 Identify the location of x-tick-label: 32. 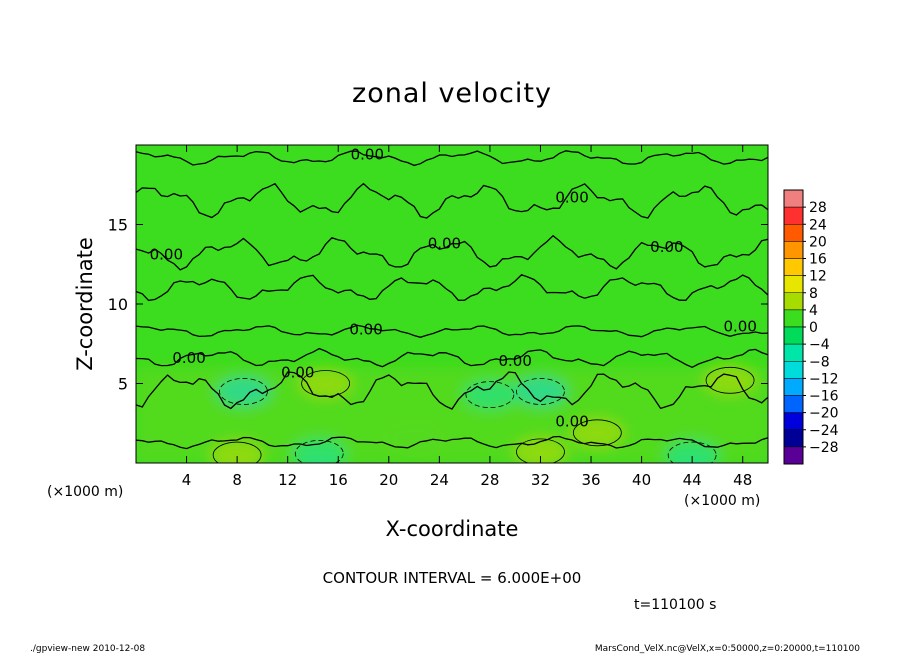
(540, 480).